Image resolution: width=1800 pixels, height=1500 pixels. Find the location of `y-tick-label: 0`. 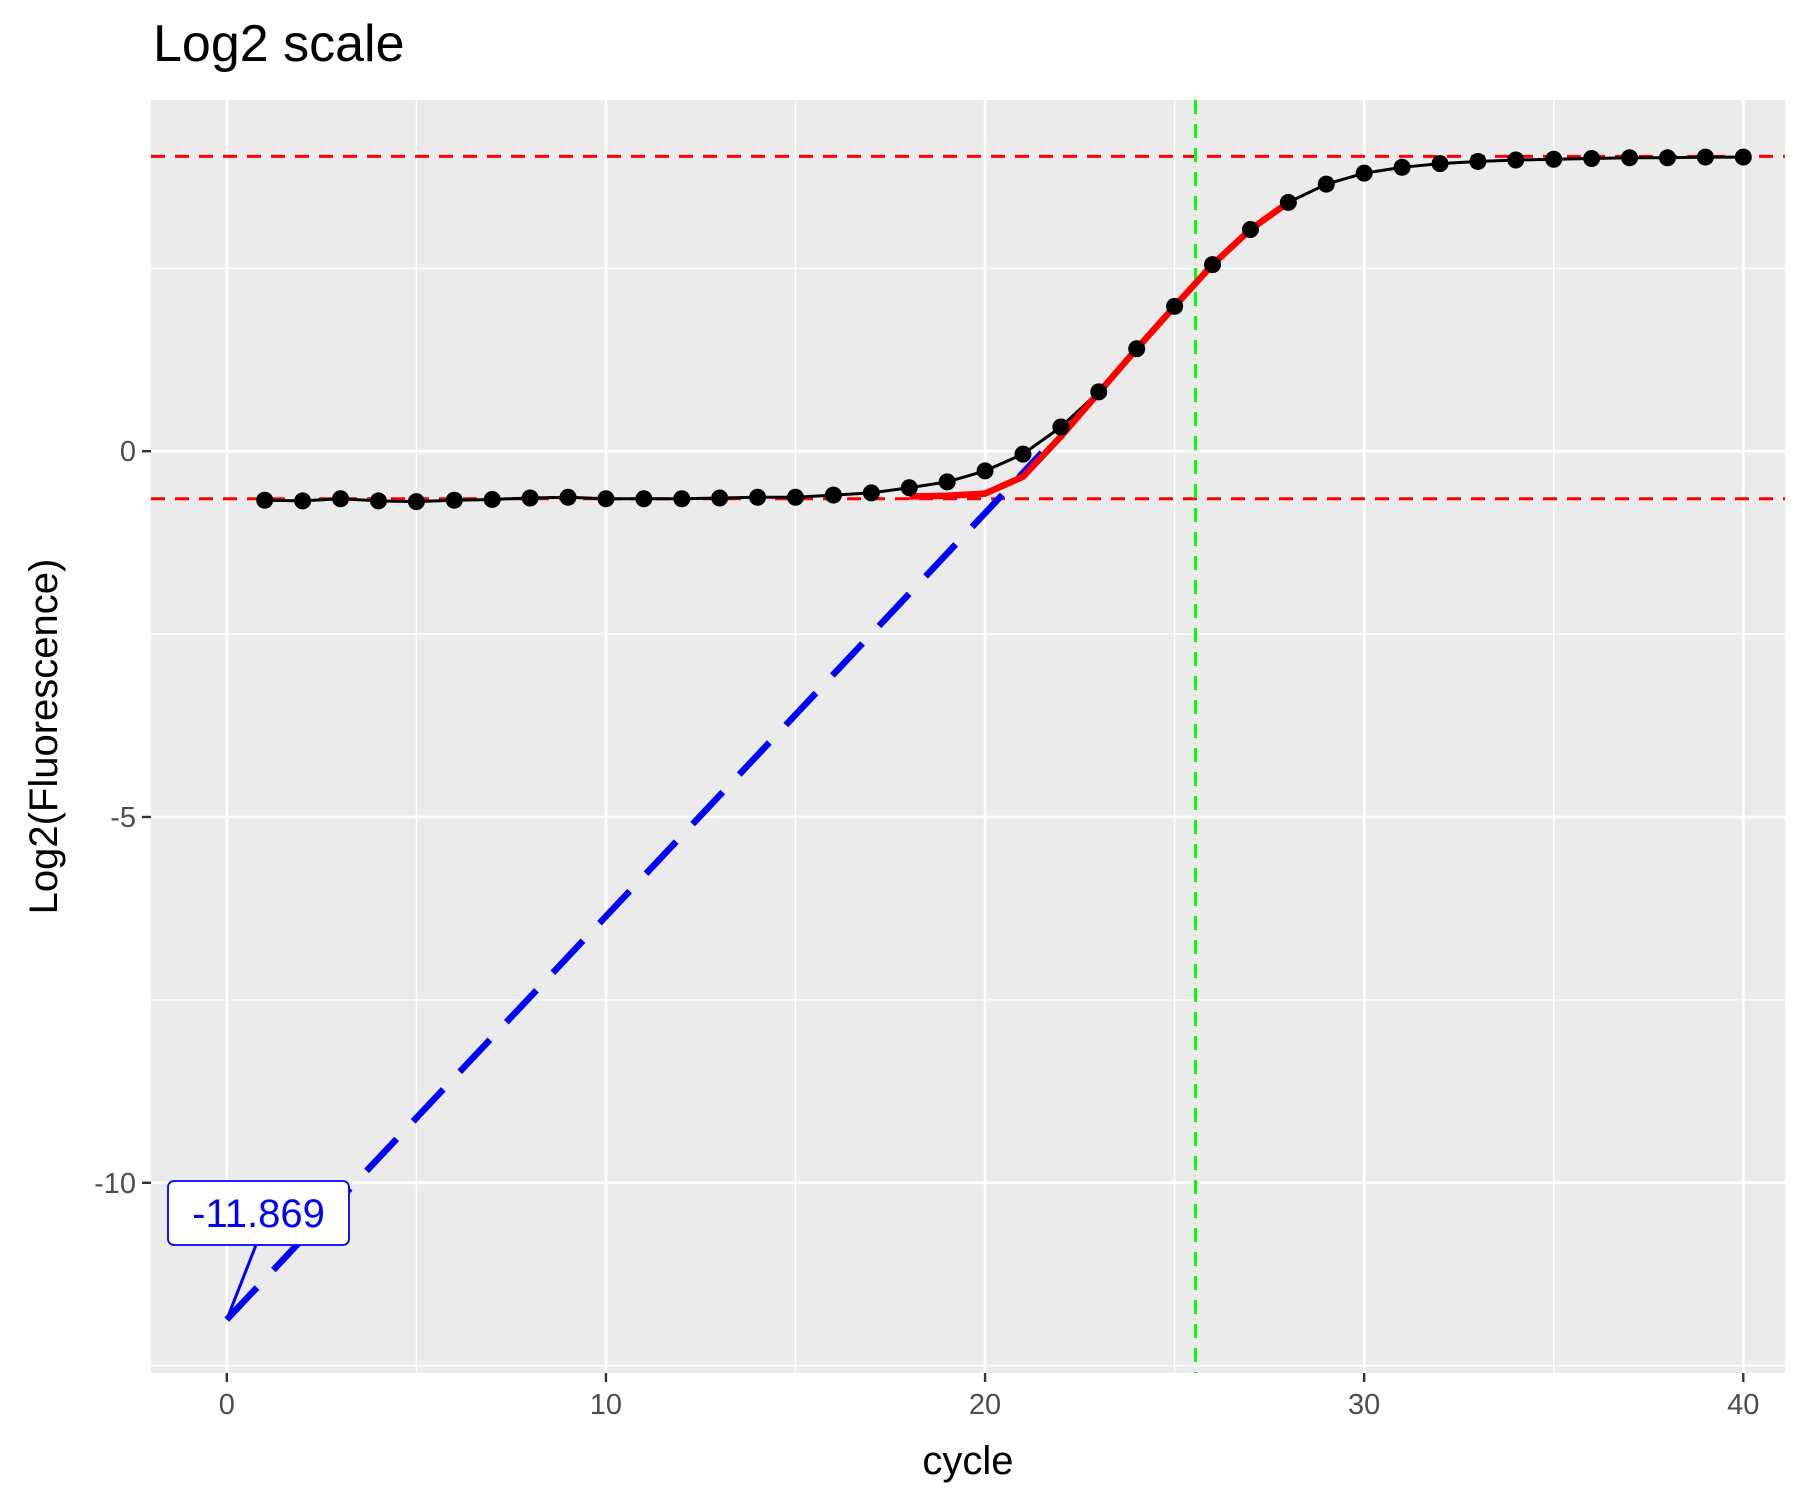

y-tick-label: 0 is located at coordinates (128, 452).